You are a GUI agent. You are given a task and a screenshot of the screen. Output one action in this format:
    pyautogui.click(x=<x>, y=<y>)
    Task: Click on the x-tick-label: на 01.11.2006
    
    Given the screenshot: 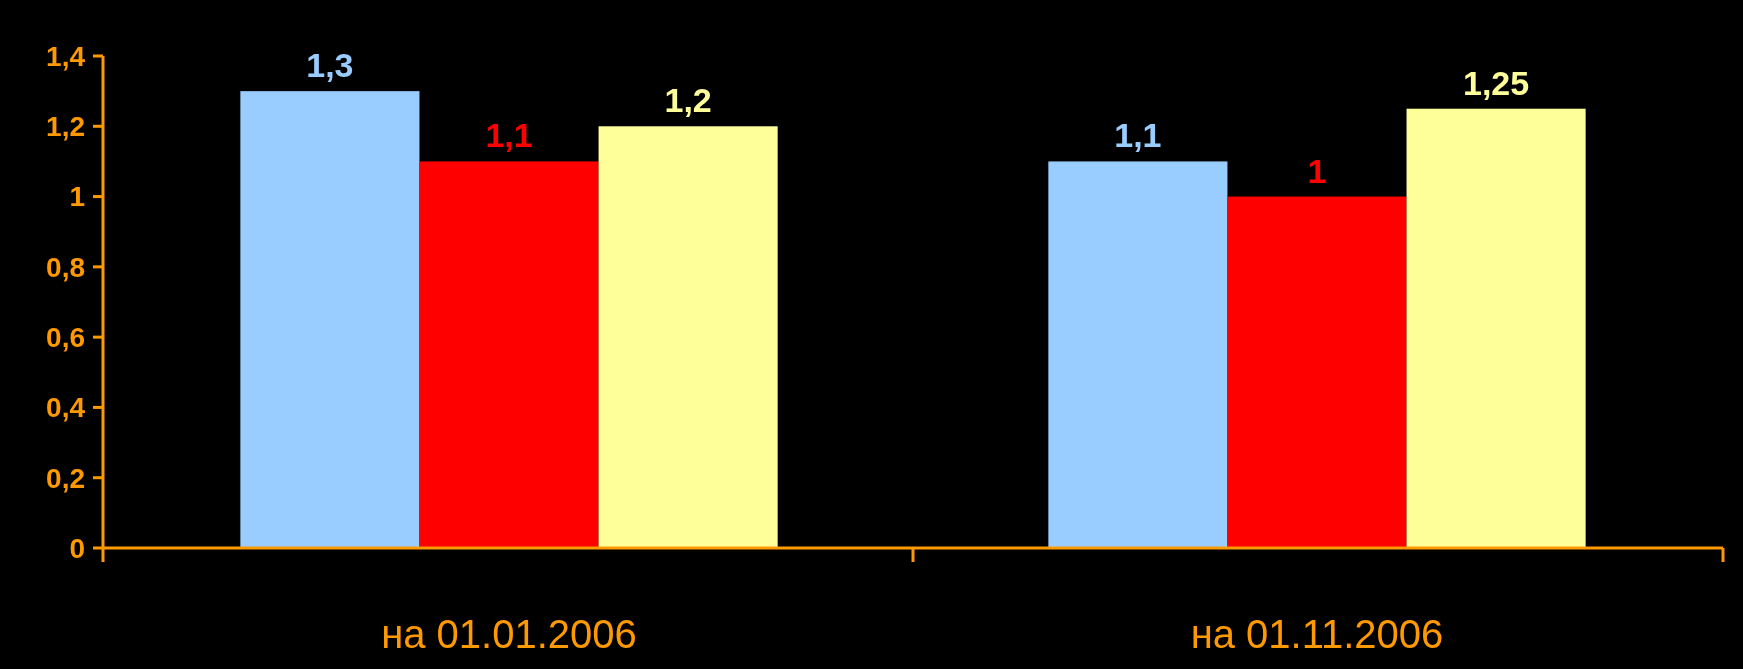 What is the action you would take?
    pyautogui.click(x=1317, y=634)
    